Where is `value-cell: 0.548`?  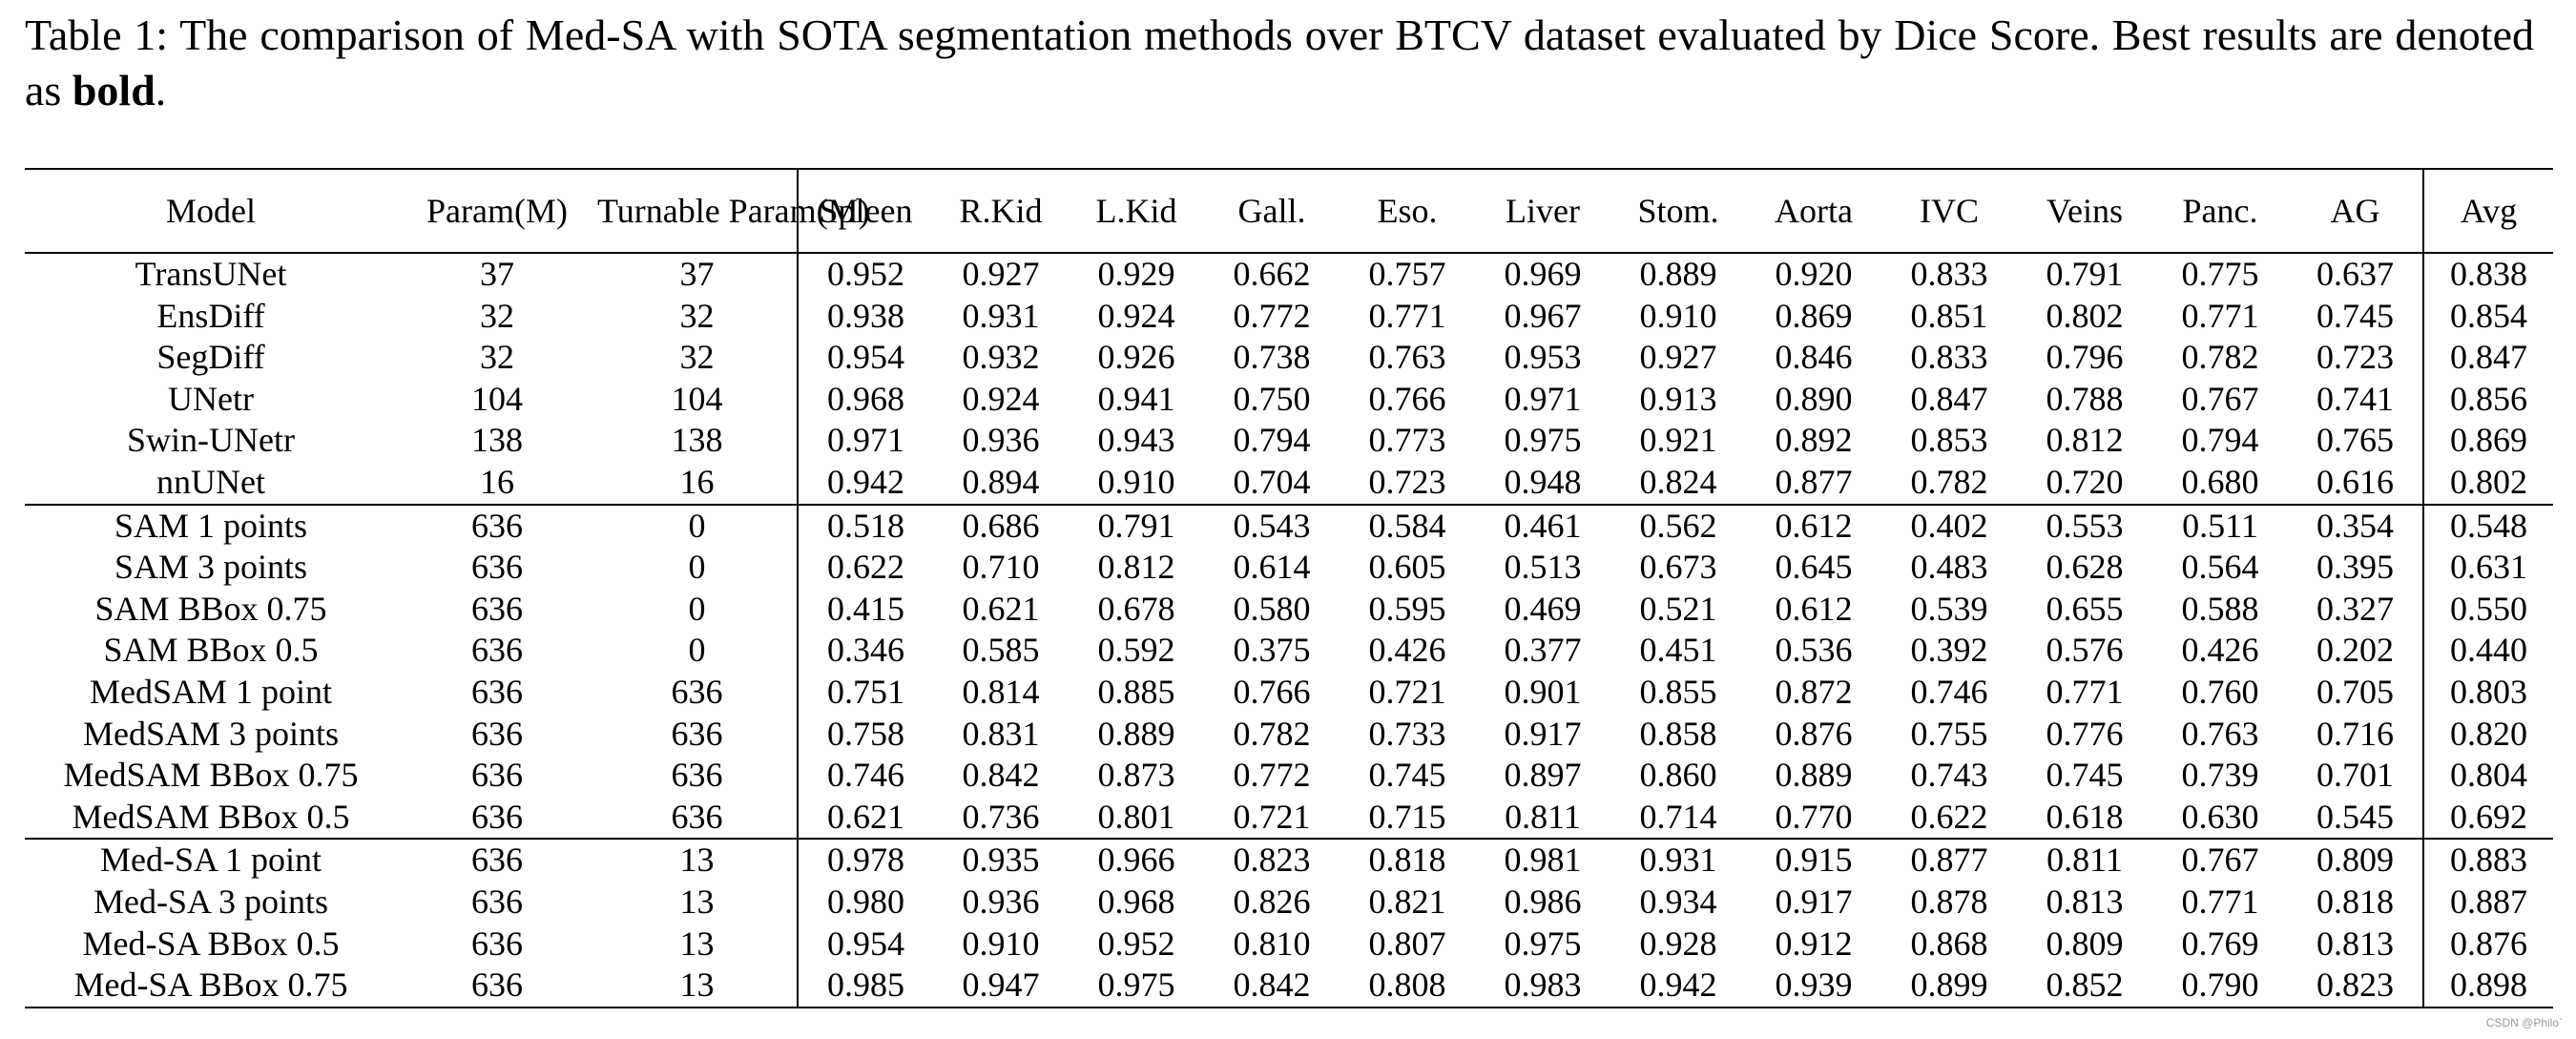
value-cell: 0.548 is located at coordinates (2487, 526).